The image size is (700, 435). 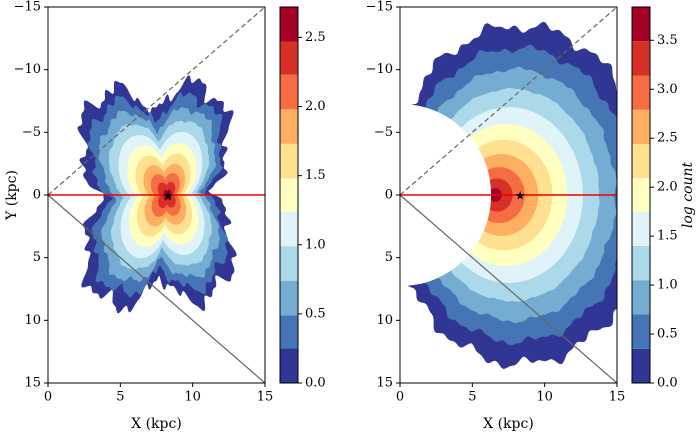 I want to click on colorbar-tick-label: 3.5, so click(x=667, y=40).